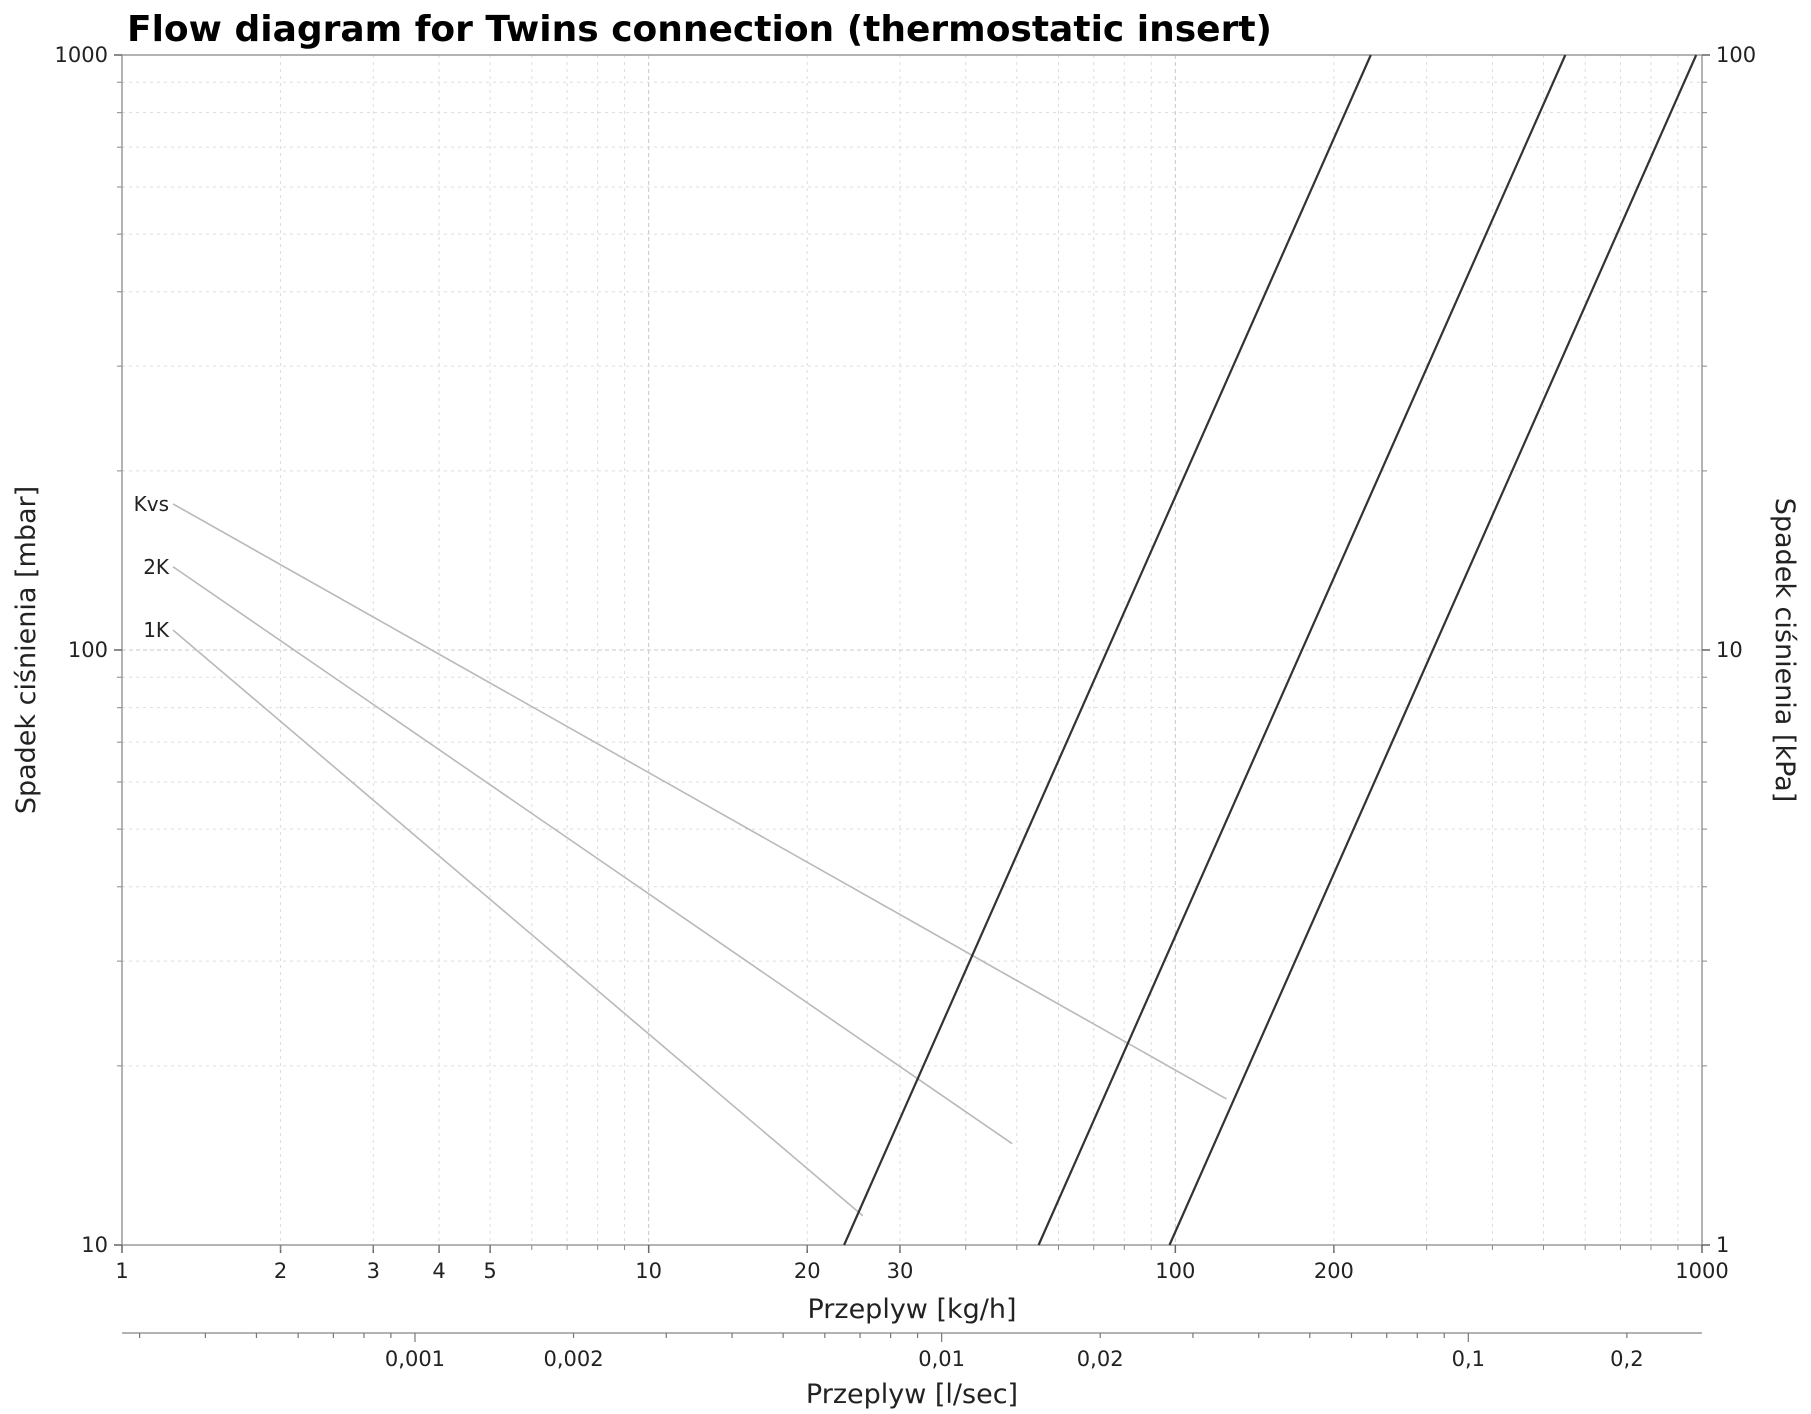 The width and height of the screenshot is (1811, 1414). I want to click on y2-tick-label: 100, so click(1736, 55).